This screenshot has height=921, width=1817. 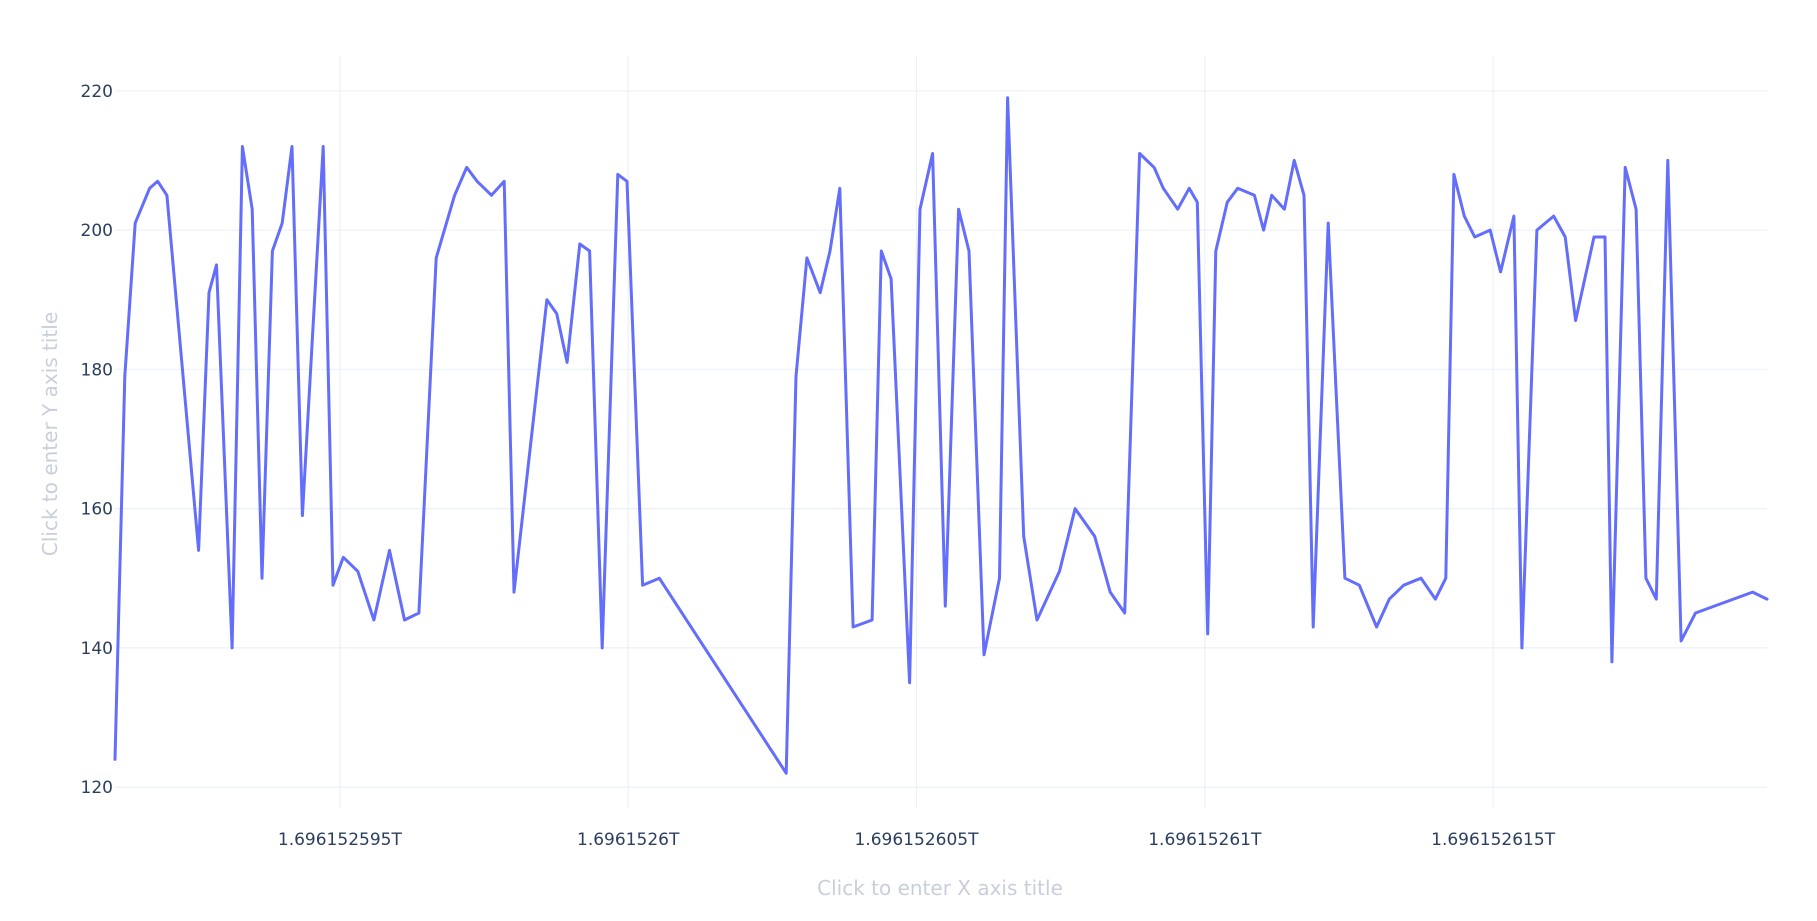 What do you see at coordinates (50, 434) in the screenshot?
I see `y-axis-title: Click to enter Y axis title` at bounding box center [50, 434].